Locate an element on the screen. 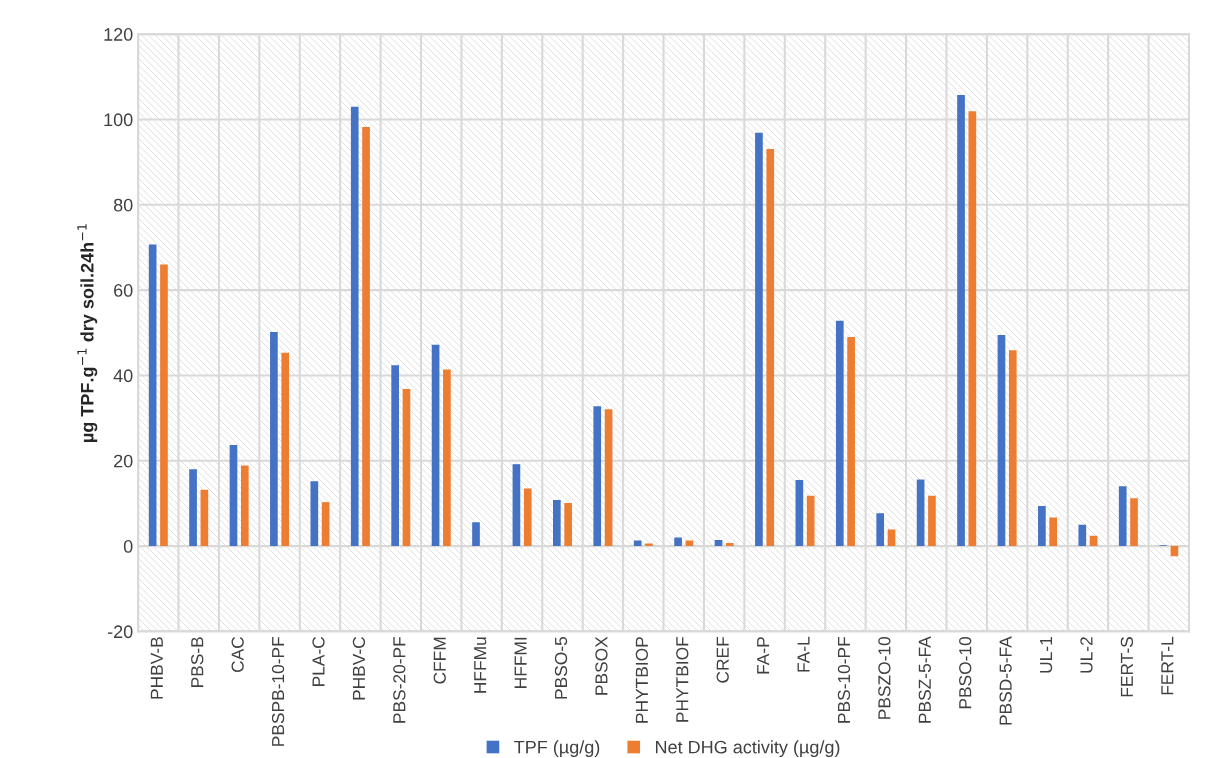 This screenshot has width=1222, height=758. x-tick-label: UL-2 is located at coordinates (1086, 655).